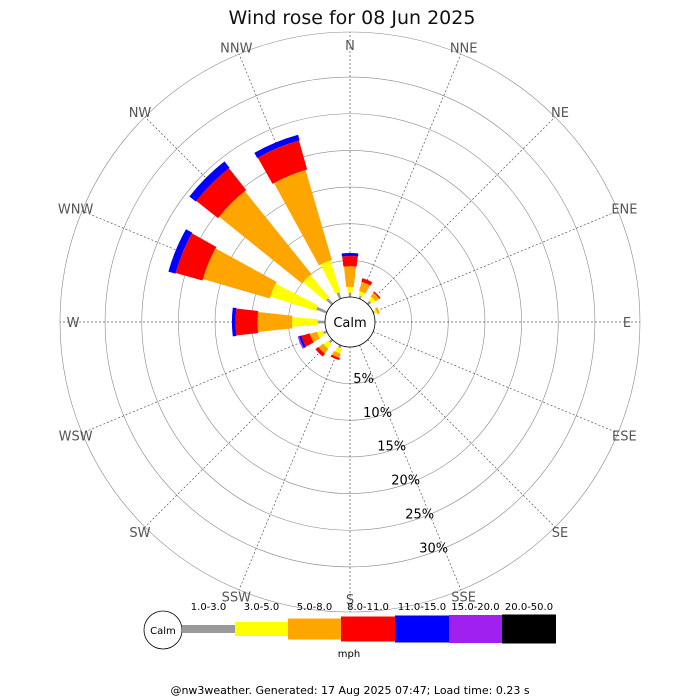  I want to click on spoke-ssw, so click(289, 467).